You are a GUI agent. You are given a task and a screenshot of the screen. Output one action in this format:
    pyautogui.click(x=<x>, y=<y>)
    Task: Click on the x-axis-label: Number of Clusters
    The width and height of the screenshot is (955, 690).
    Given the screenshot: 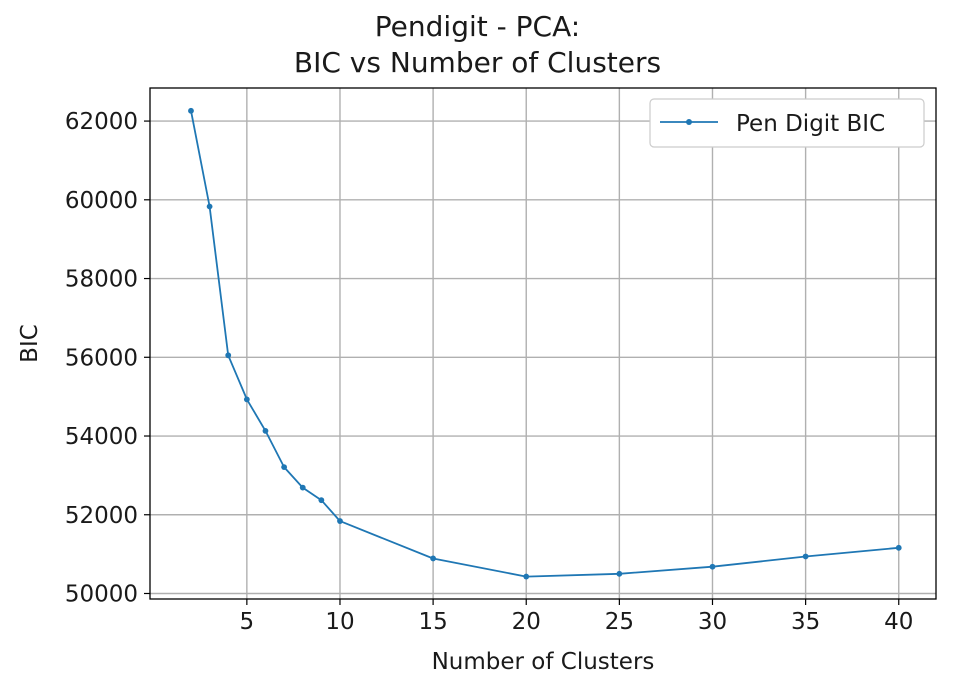 What is the action you would take?
    pyautogui.click(x=543, y=662)
    